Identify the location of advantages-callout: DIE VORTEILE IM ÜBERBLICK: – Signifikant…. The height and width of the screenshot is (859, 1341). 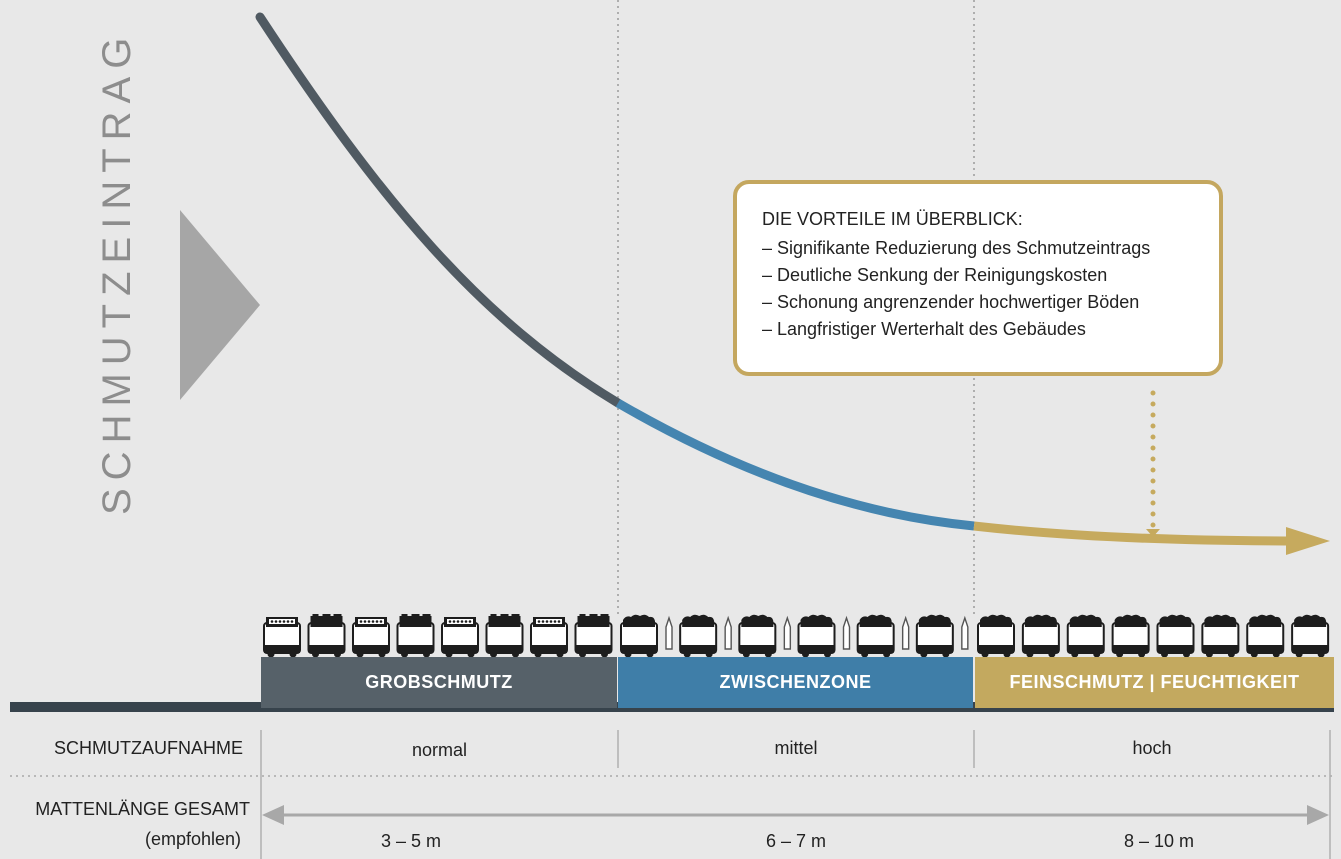
(978, 278).